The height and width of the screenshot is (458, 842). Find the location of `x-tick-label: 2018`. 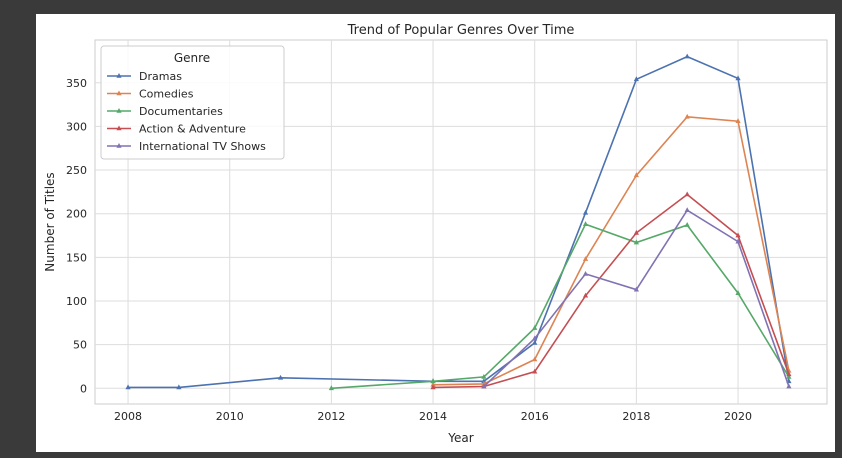

x-tick-label: 2018 is located at coordinates (636, 416).